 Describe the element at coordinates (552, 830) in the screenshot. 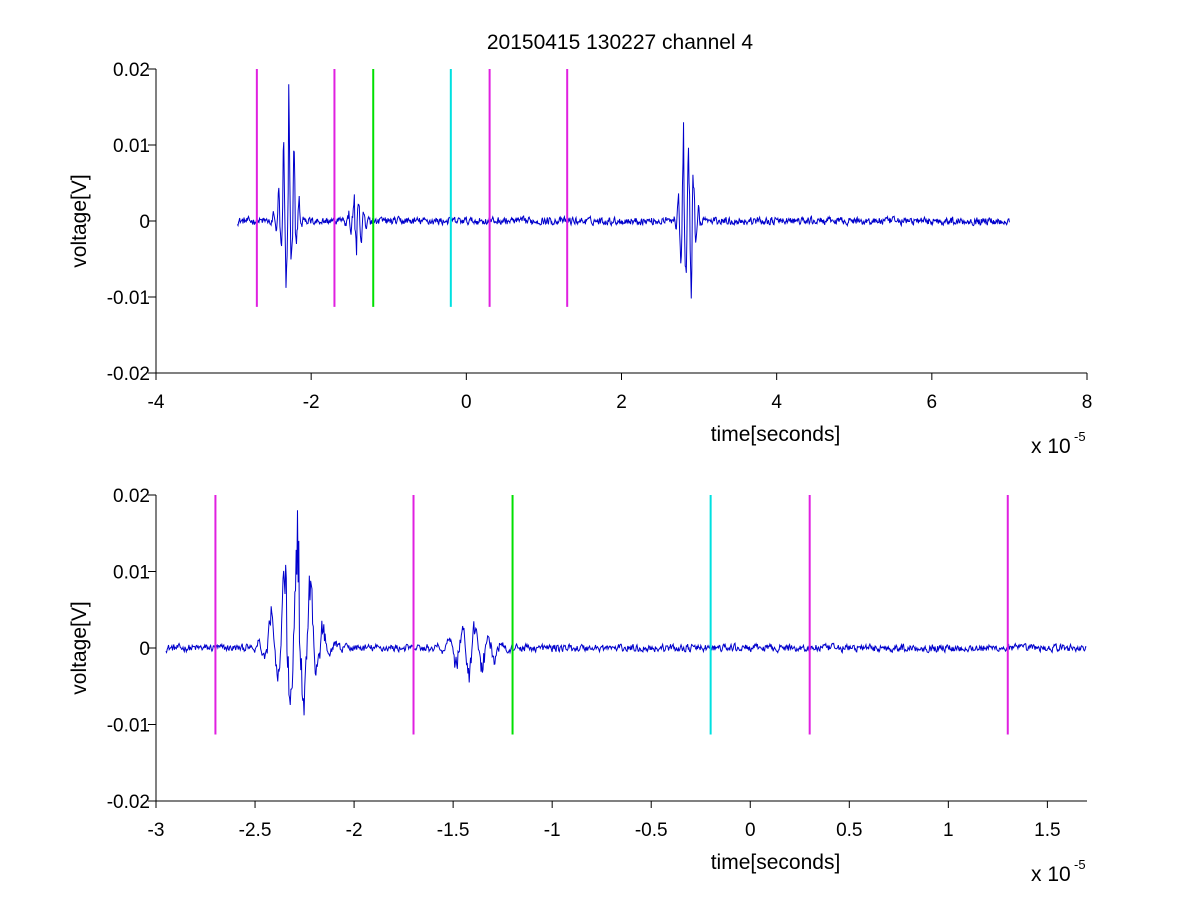

I see `x-tick-label: -1` at that location.